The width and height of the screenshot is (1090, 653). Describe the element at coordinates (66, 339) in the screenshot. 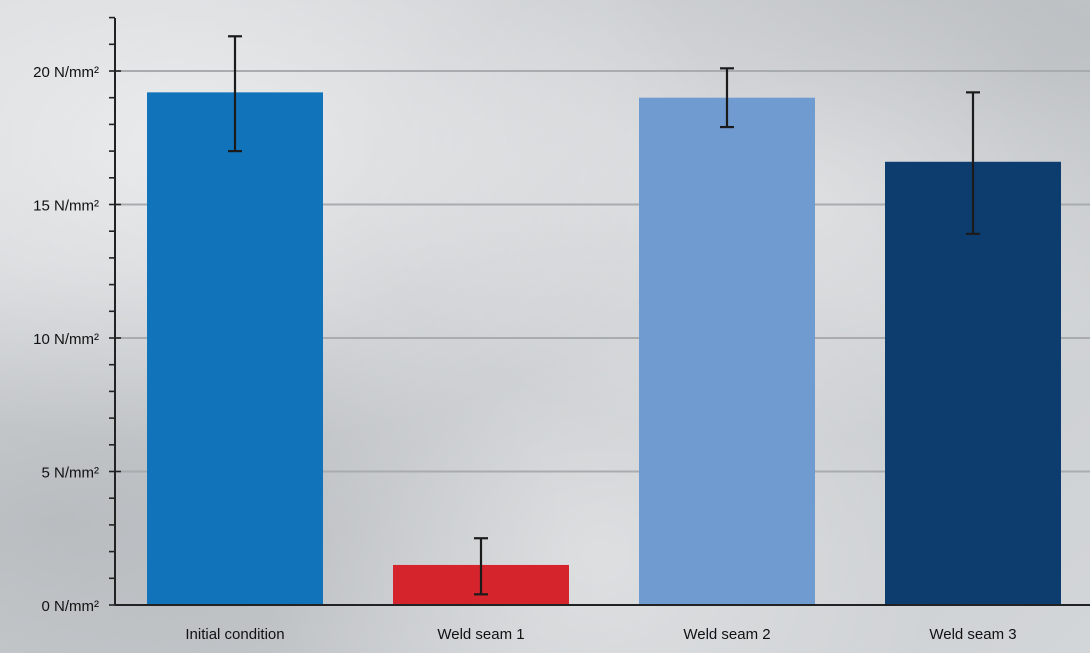

I see `y-tick-label: 10 N/mm²` at that location.